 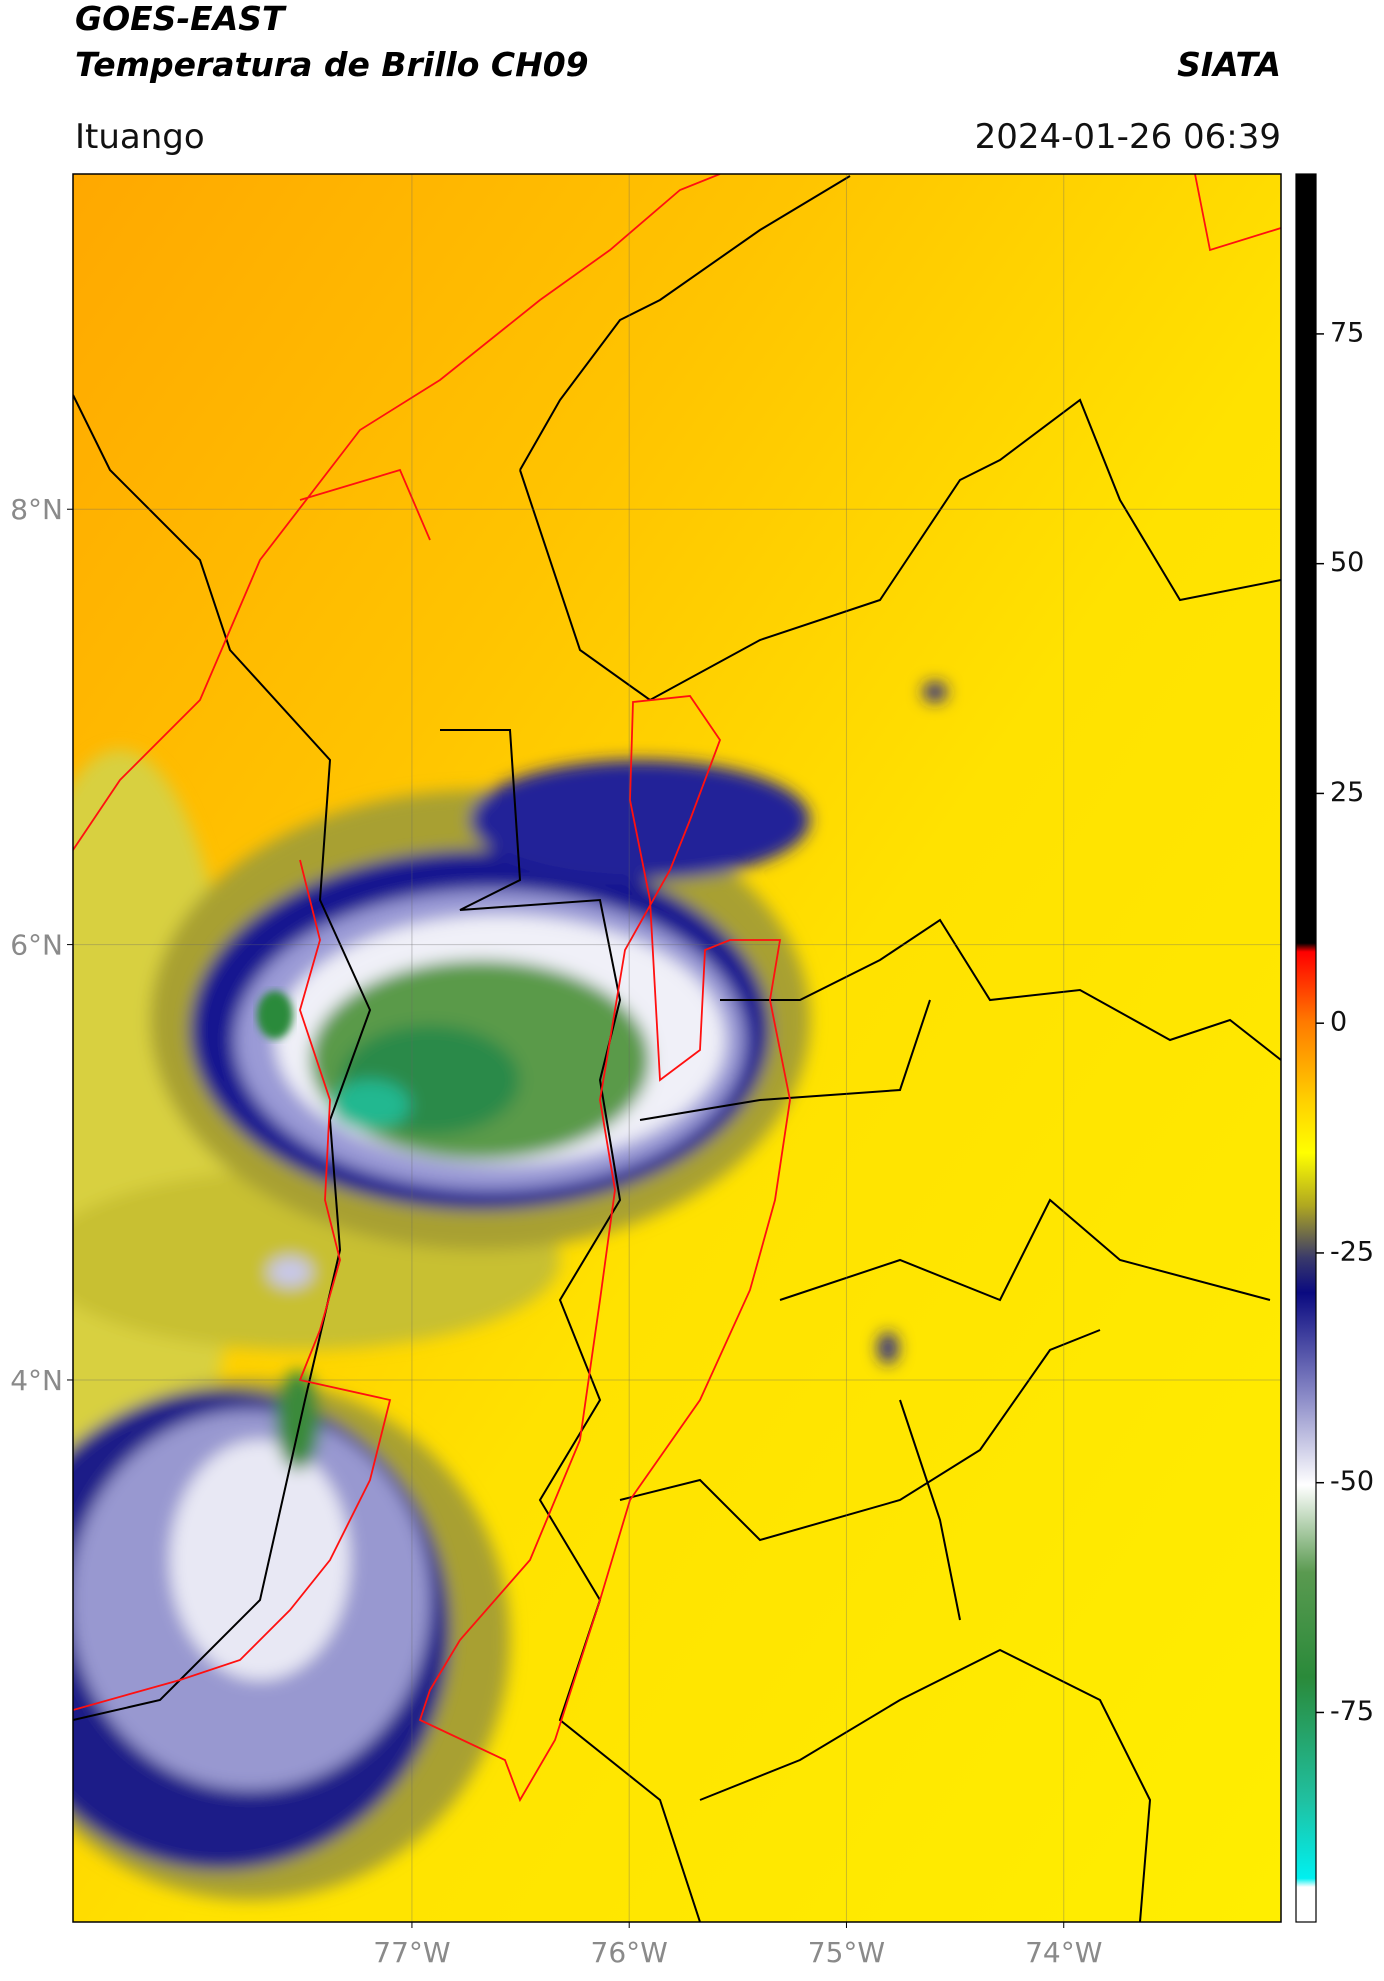 I want to click on x-tick-label: 75°W, so click(x=846, y=1952).